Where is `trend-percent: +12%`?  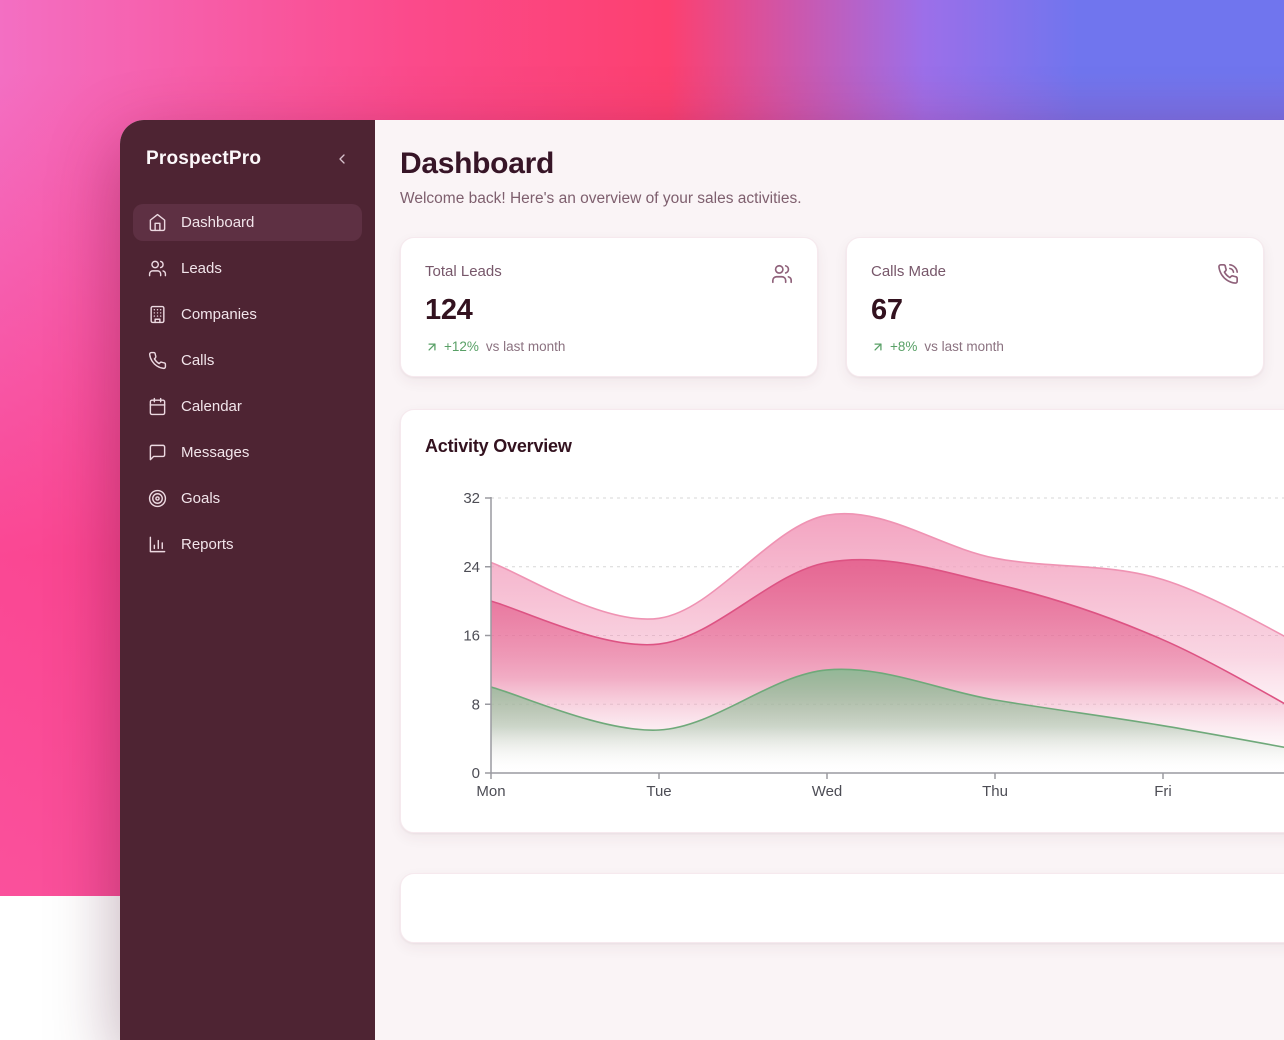
trend-percent: +12% is located at coordinates (461, 346).